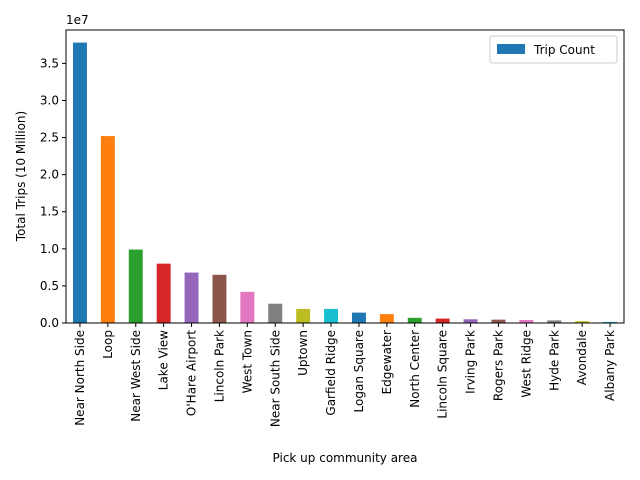 This screenshot has width=640, height=480. Describe the element at coordinates (136, 376) in the screenshot. I see `x-tick-label: Near West Side` at that location.